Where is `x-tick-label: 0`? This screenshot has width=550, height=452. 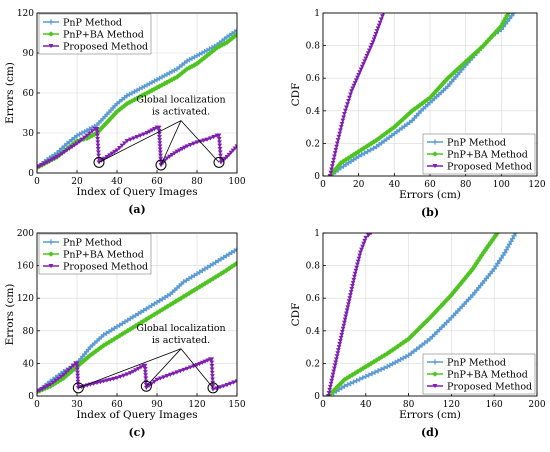 x-tick-label: 0 is located at coordinates (37, 405).